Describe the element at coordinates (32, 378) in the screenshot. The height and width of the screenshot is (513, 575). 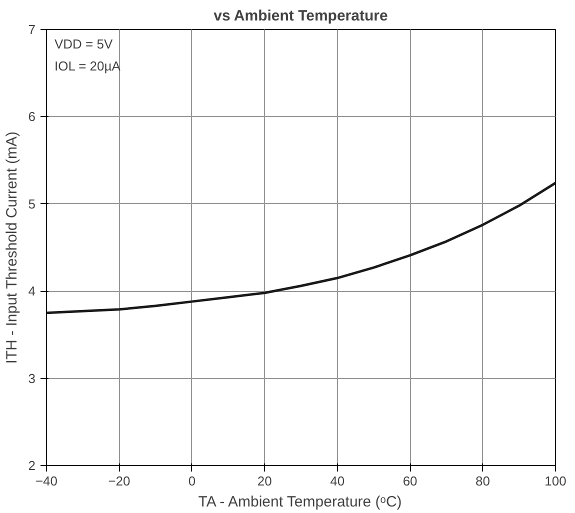
I see `y-tick-label: 3` at that location.